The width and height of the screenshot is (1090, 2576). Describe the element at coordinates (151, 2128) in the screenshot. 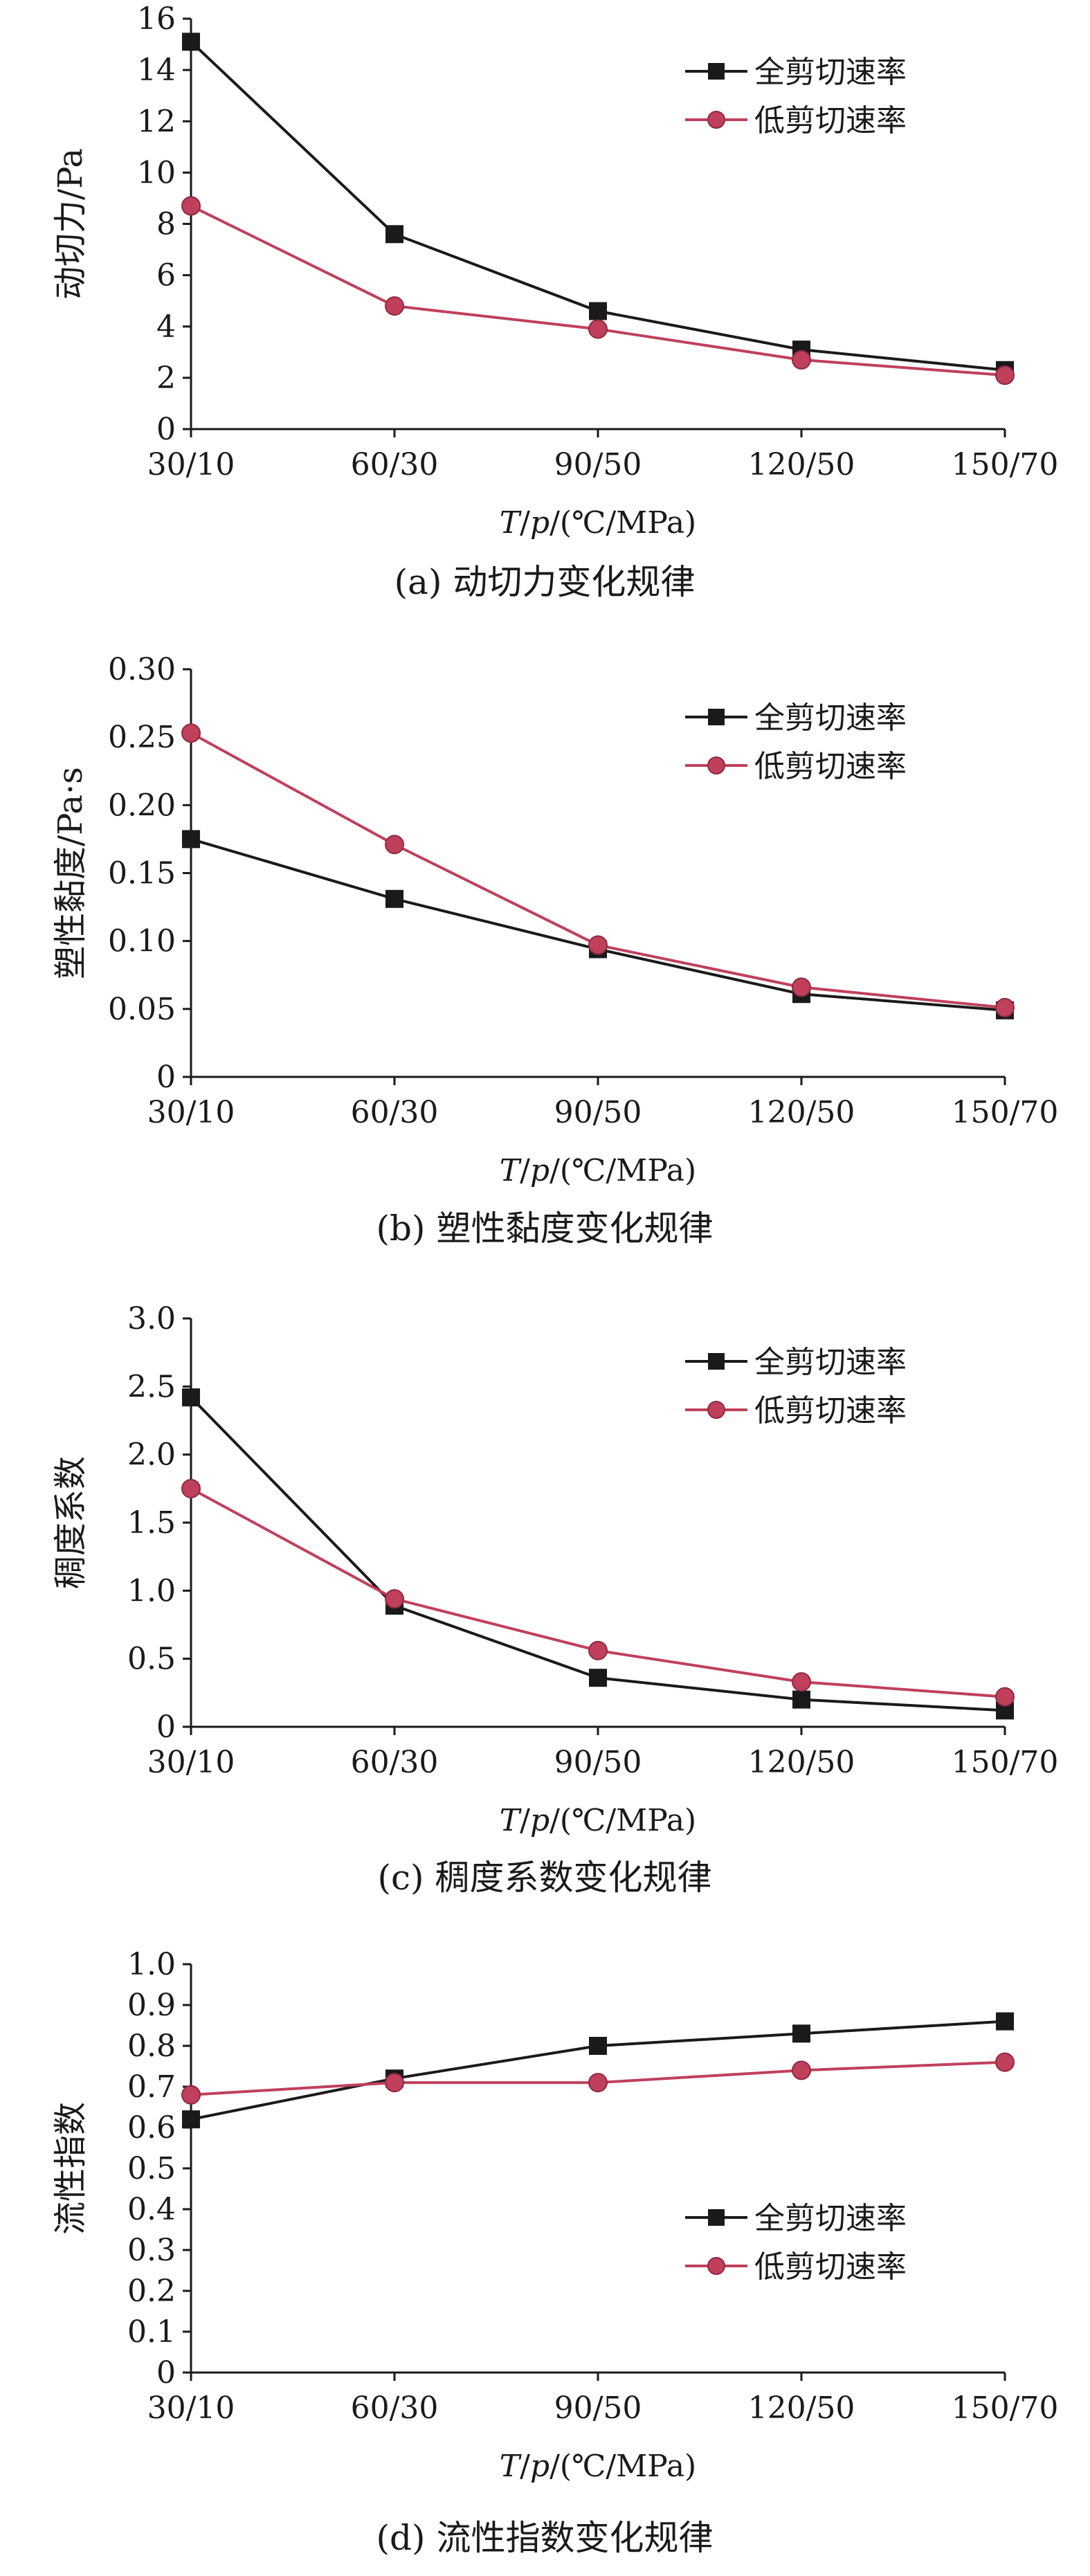

I see `y-tick-label: 0.6` at that location.